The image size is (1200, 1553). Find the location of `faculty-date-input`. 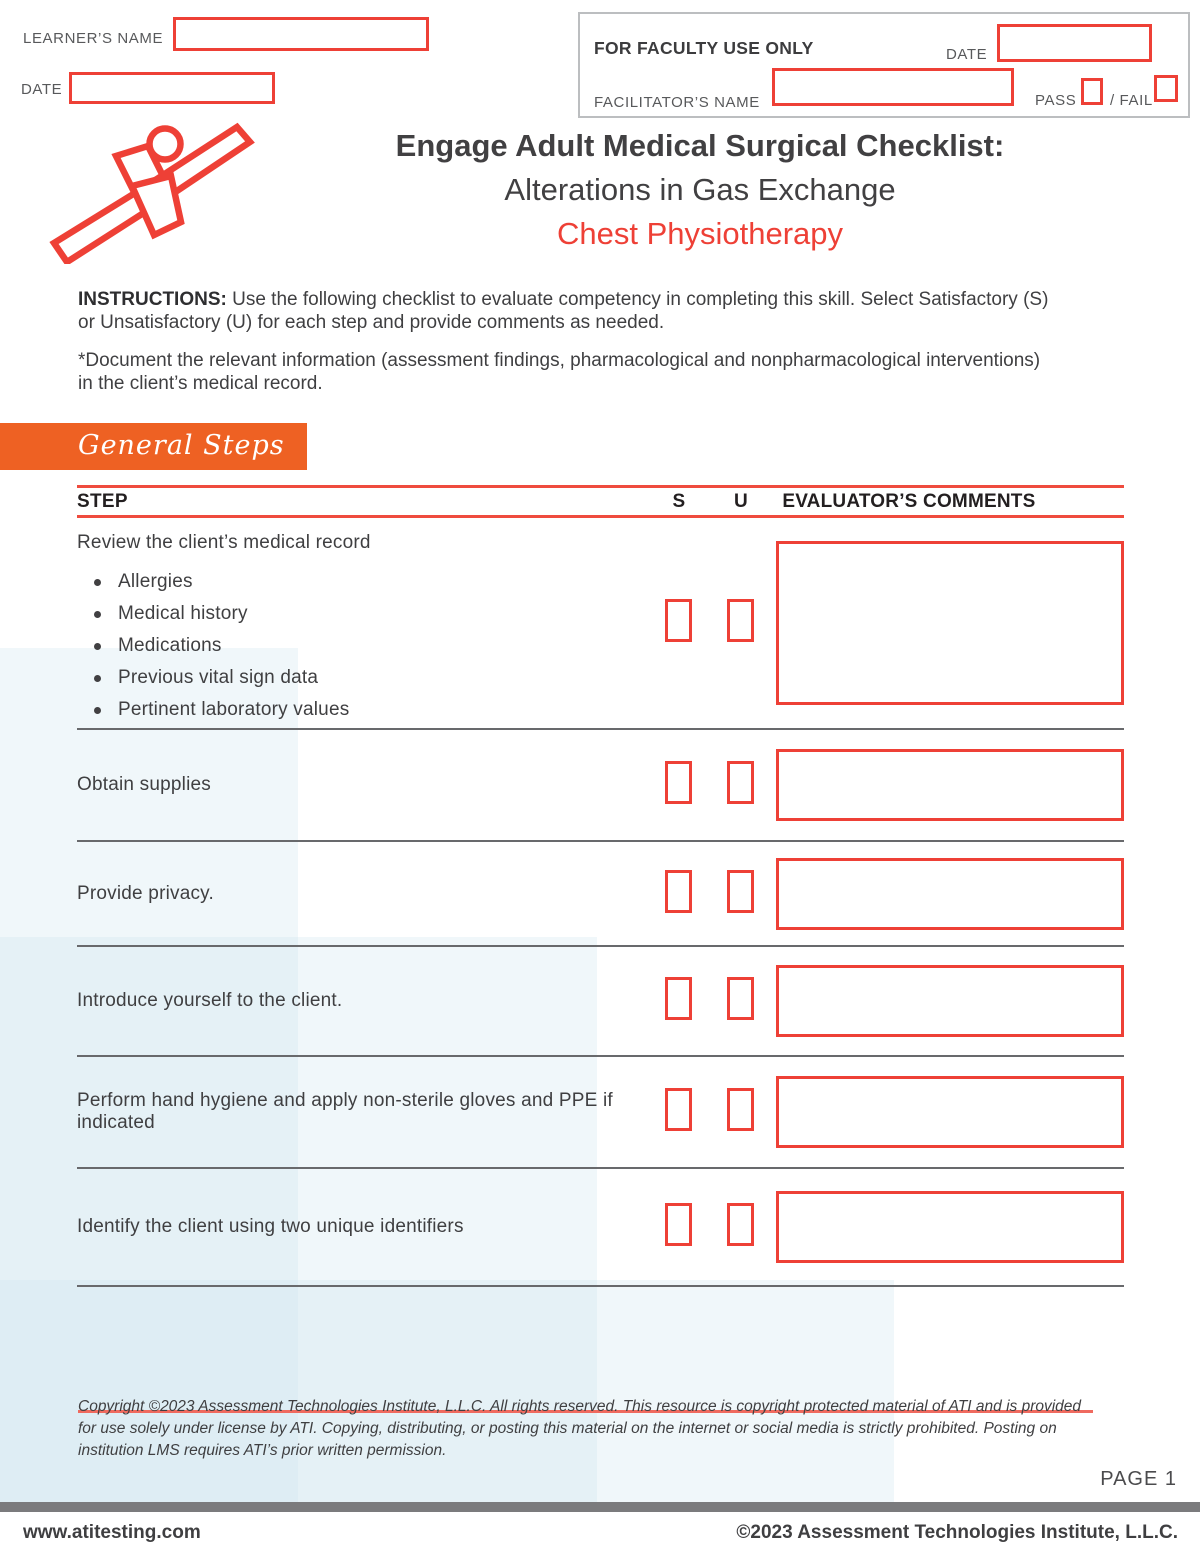

faculty-date-input is located at coordinates (1074, 43).